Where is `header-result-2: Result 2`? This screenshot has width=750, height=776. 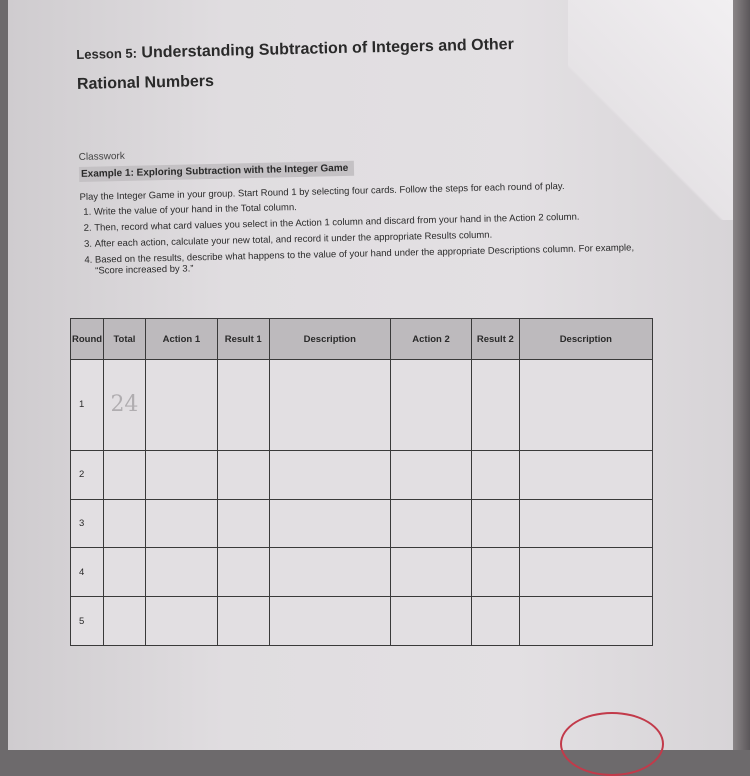
header-result-2: Result 2 is located at coordinates (495, 339).